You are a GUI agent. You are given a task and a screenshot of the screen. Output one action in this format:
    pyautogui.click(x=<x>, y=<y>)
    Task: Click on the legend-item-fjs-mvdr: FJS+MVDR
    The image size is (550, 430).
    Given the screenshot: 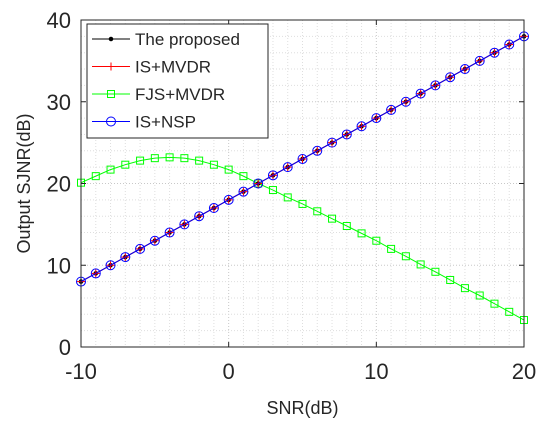 What is the action you would take?
    pyautogui.click(x=158, y=94)
    